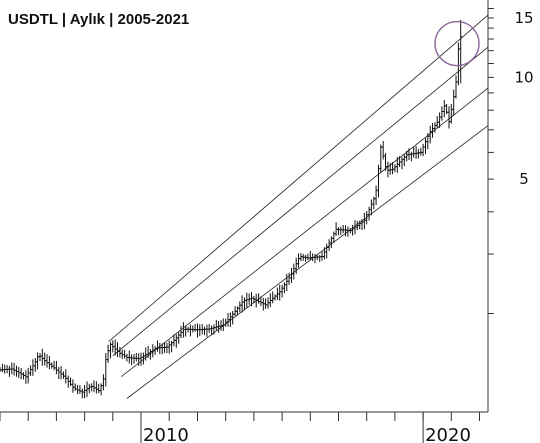 Image resolution: width=540 pixels, height=443 pixels. Describe the element at coordinates (523, 77) in the screenshot. I see `y-tick-label: 10` at that location.